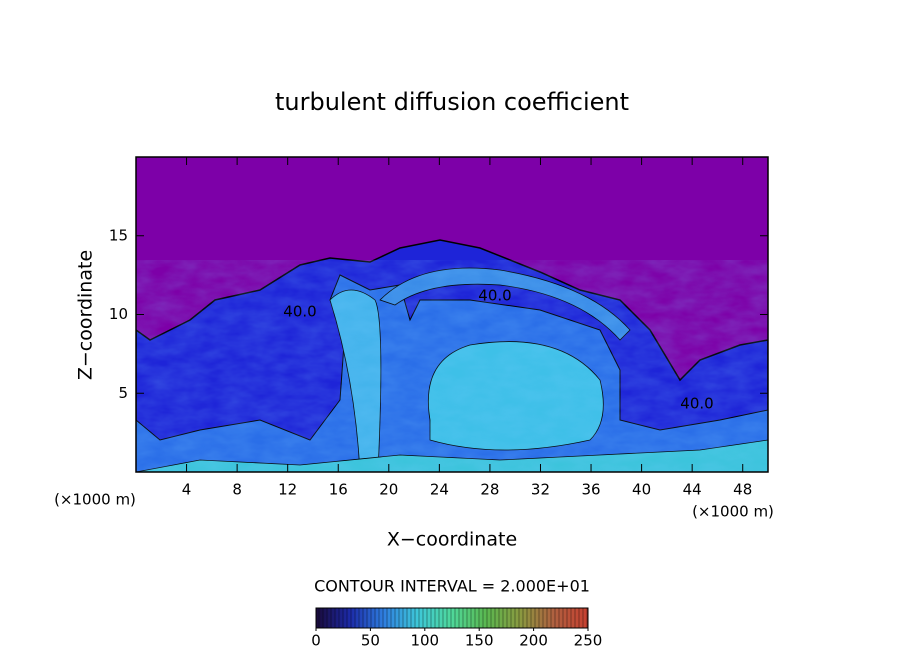  I want to click on x-tick-label: 44, so click(692, 490).